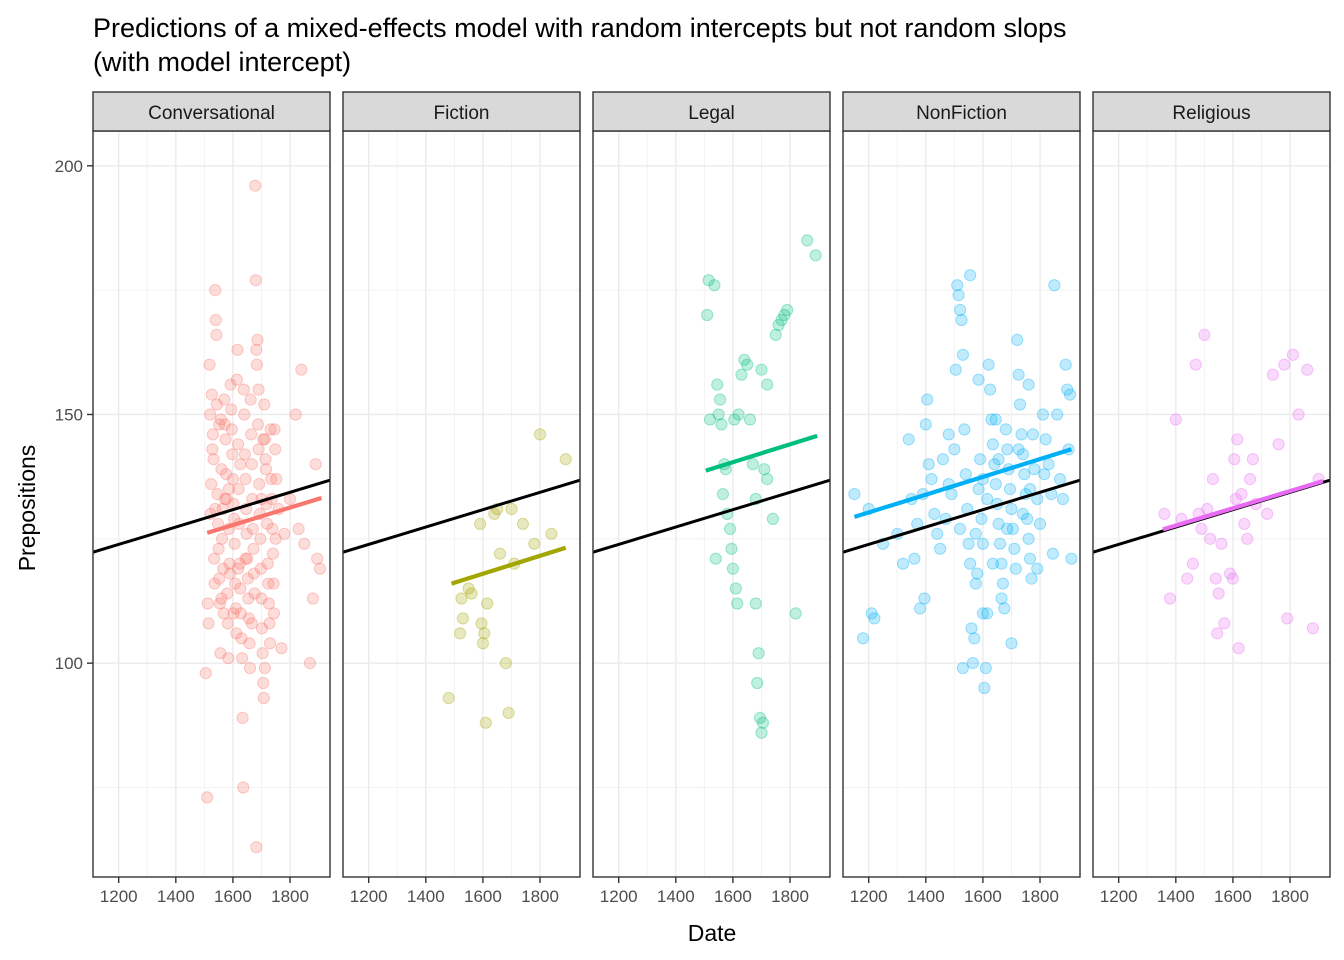  What do you see at coordinates (461, 578) in the screenshot?
I see `panel-content` at bounding box center [461, 578].